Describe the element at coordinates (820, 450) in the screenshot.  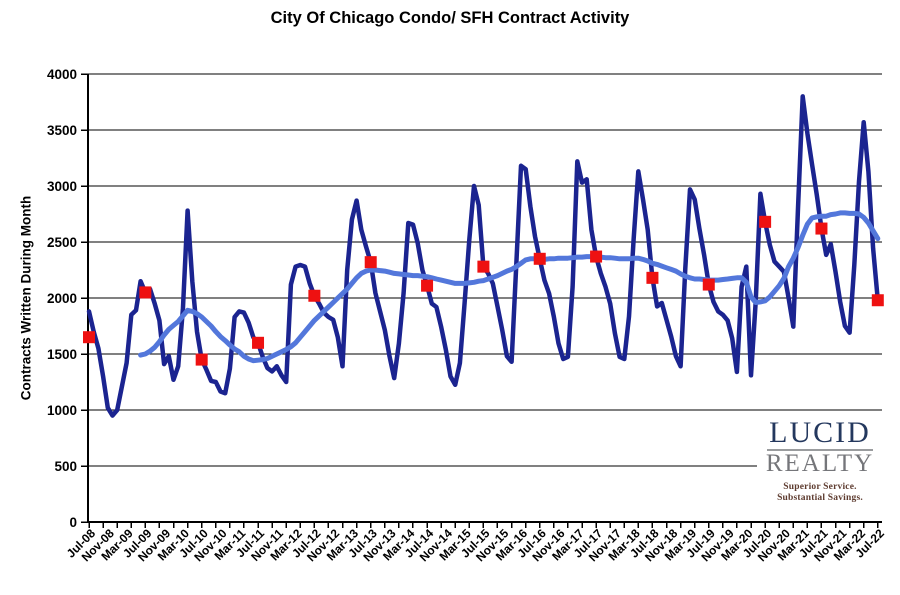
I see `logo-divider` at that location.